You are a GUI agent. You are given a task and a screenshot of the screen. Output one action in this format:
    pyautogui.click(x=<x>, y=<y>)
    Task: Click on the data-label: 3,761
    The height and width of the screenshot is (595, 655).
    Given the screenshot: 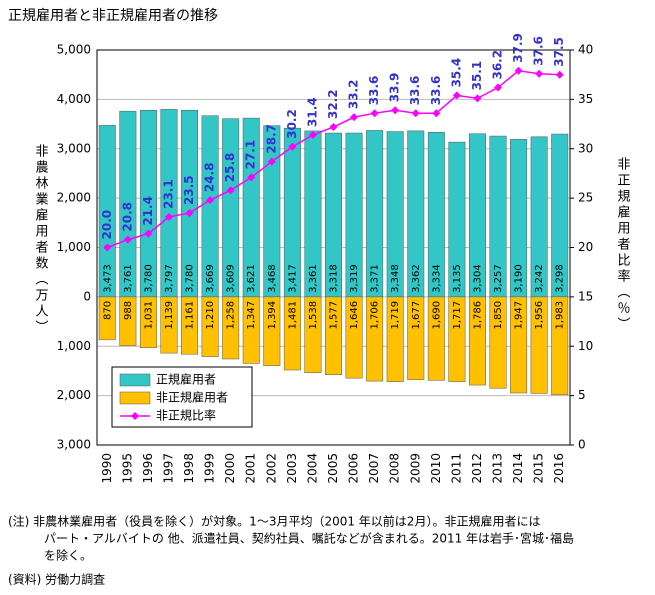 What is the action you would take?
    pyautogui.click(x=128, y=278)
    